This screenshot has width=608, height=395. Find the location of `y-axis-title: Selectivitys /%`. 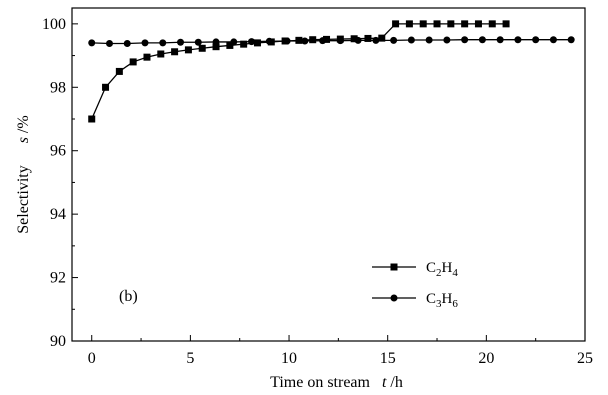

y-axis-title: Selectivitys /% is located at coordinates (23, 174).